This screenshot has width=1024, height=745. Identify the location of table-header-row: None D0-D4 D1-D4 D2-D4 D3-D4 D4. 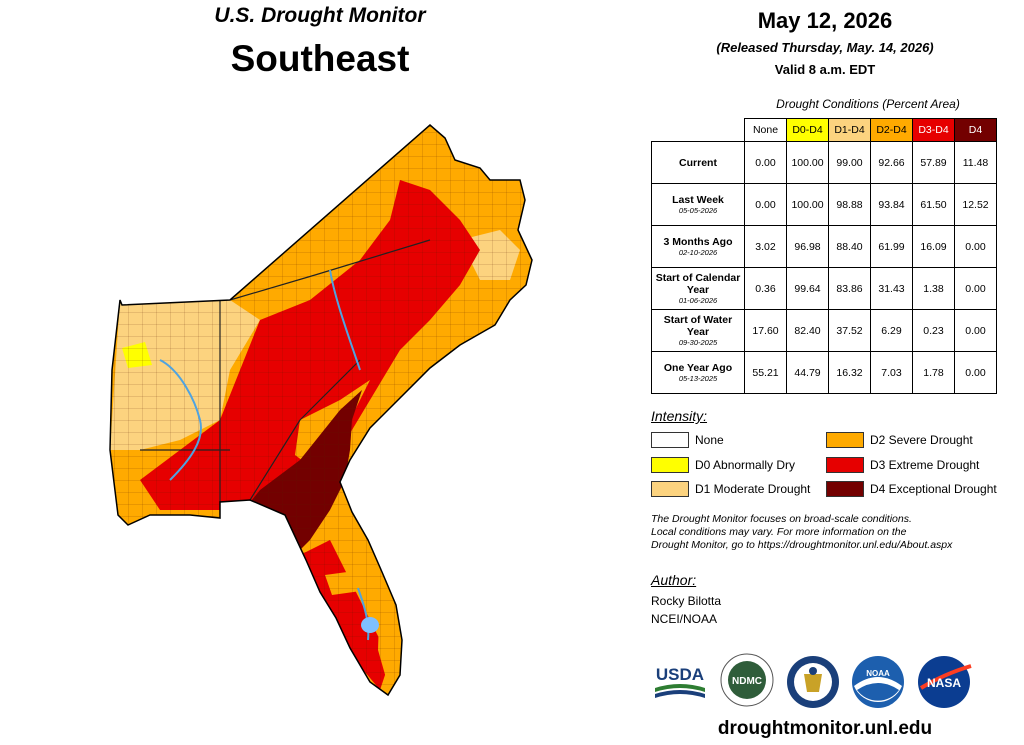
(824, 130).